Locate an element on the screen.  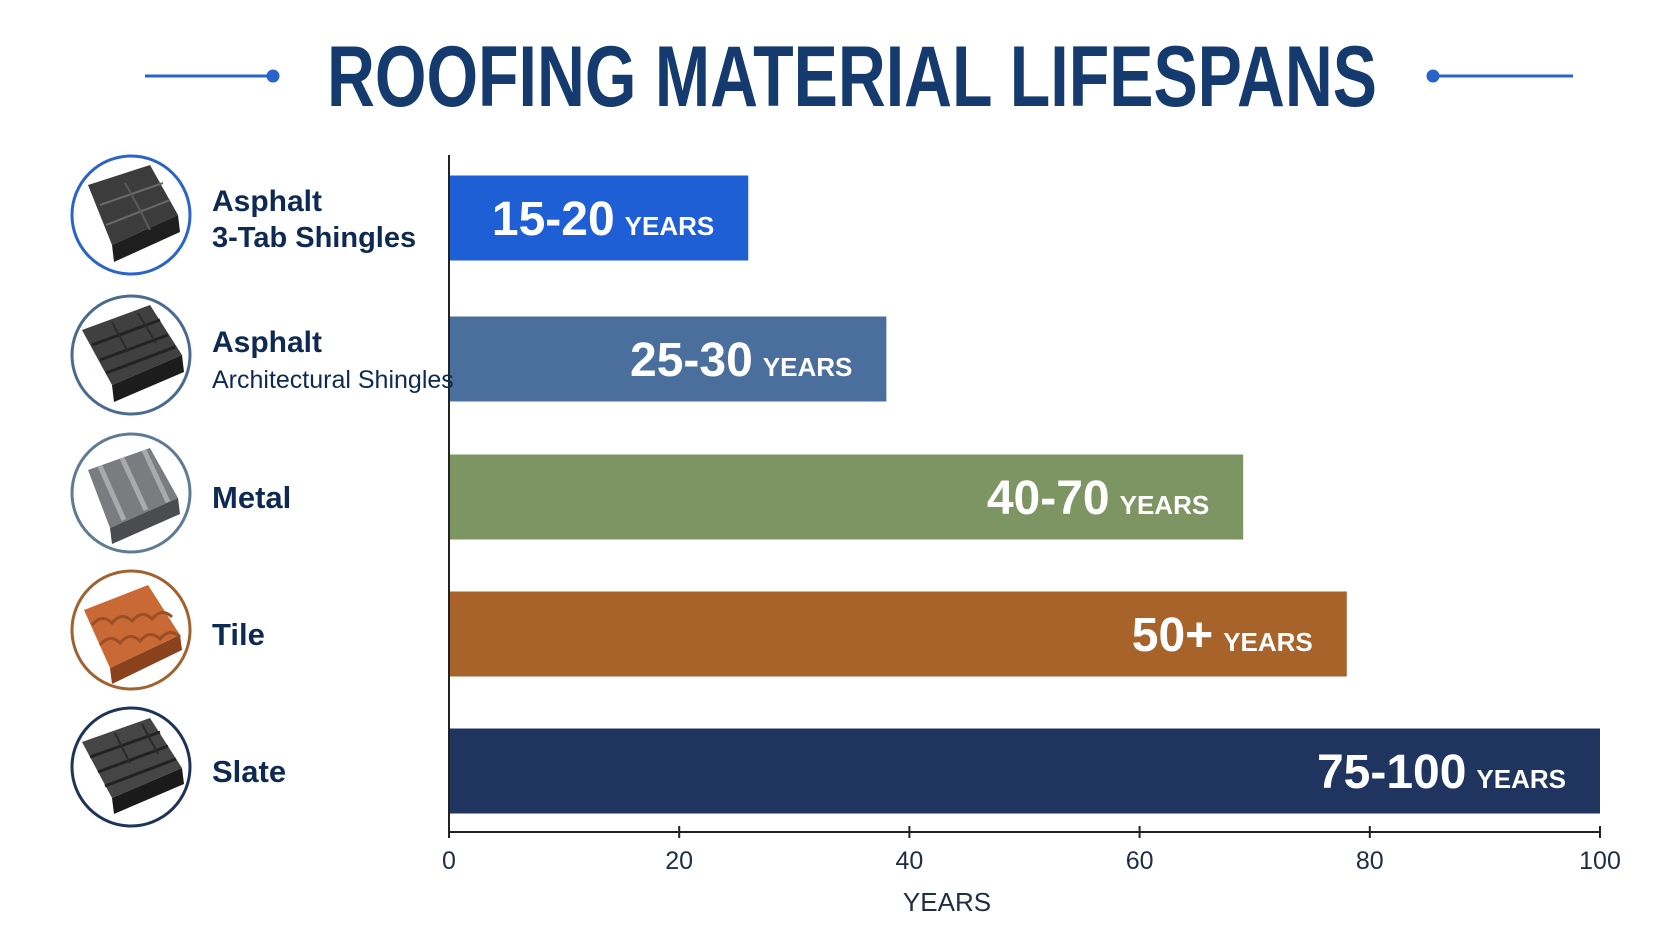
bar-value-label-3: 50+ YEARS is located at coordinates (1222, 635).